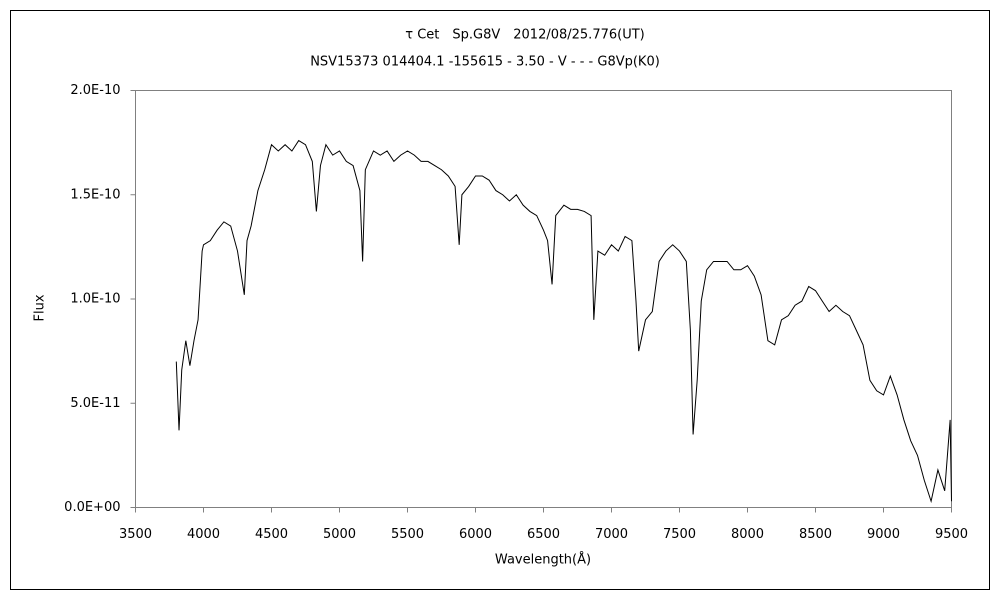 Image resolution: width=1000 pixels, height=600 pixels. What do you see at coordinates (679, 534) in the screenshot?
I see `x-tick-label: 7500` at bounding box center [679, 534].